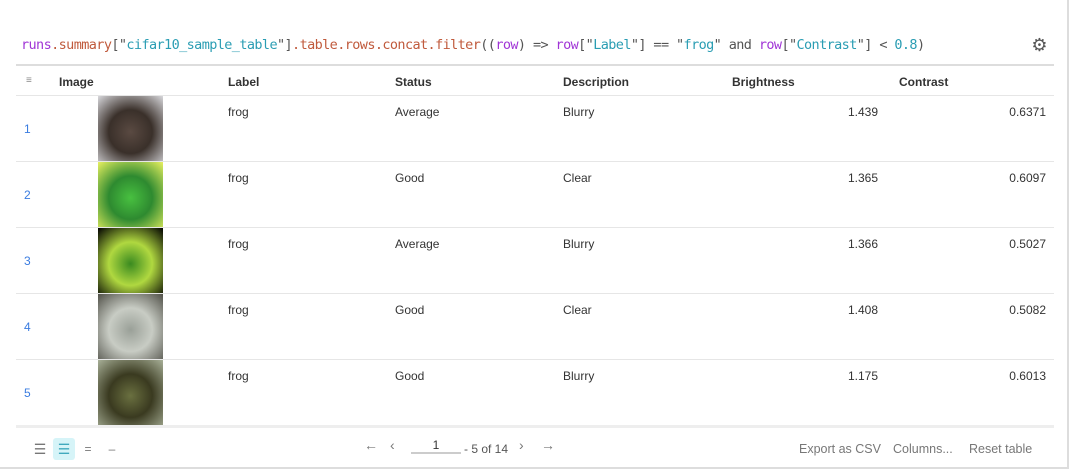 The height and width of the screenshot is (471, 1071). Describe the element at coordinates (1039, 45) in the screenshot. I see `gear-icon: ⚙` at that location.